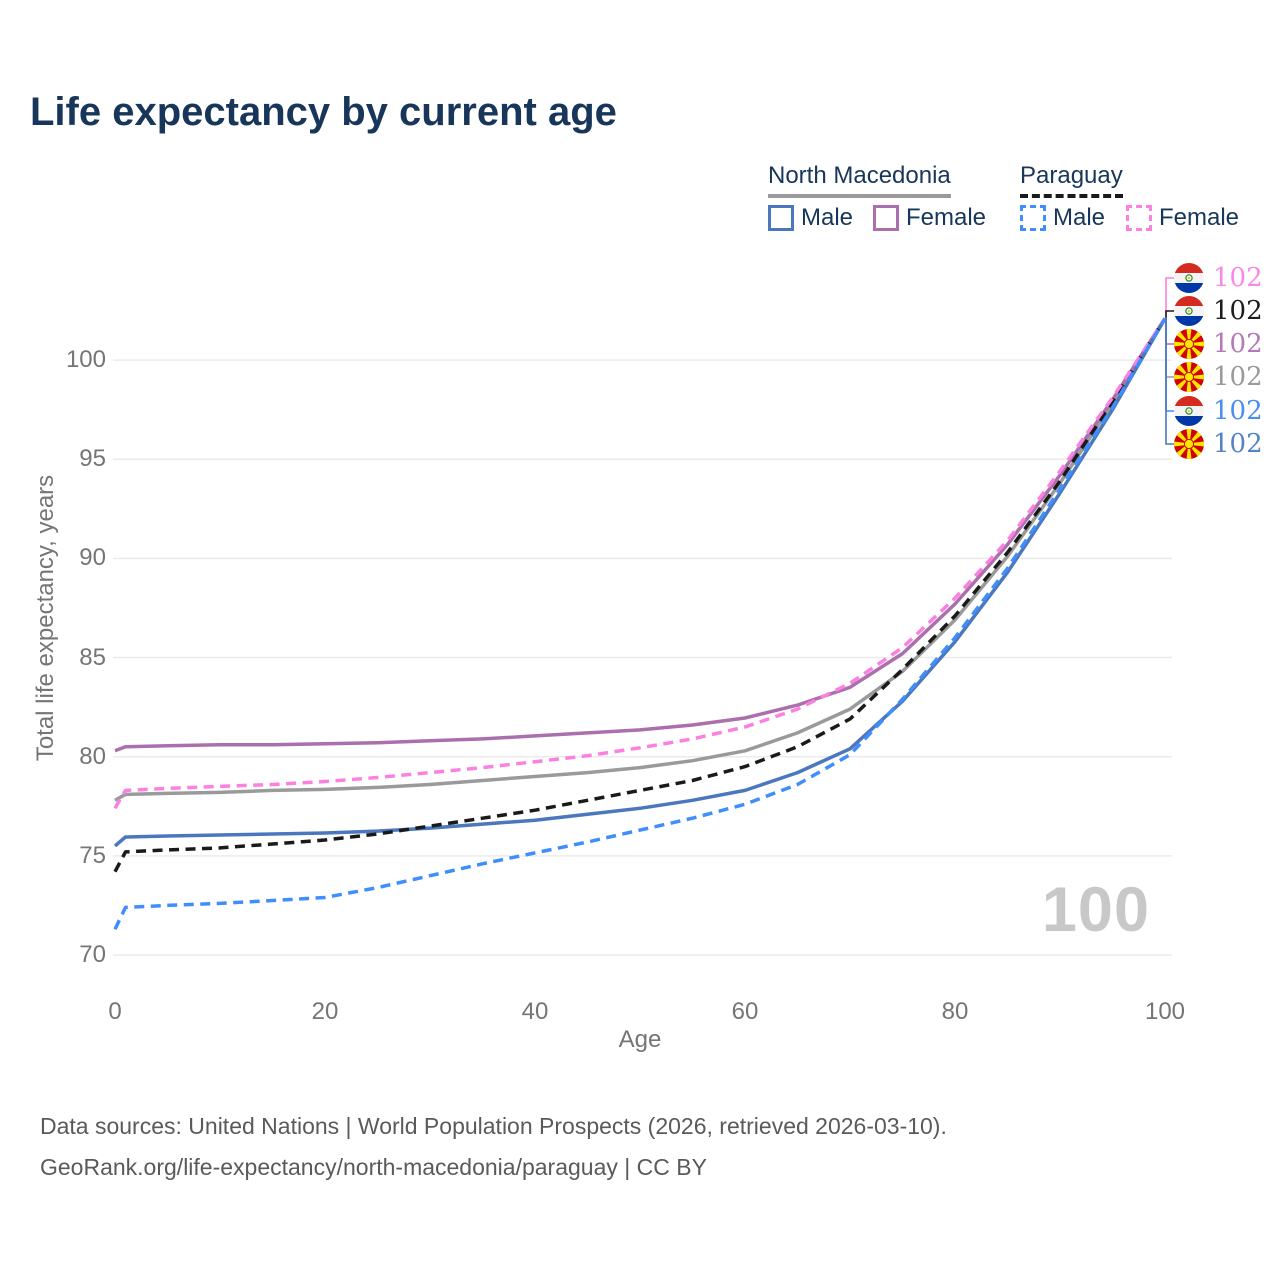 The image size is (1280, 1280). I want to click on end-value-paraguay-female: 102, so click(1238, 278).